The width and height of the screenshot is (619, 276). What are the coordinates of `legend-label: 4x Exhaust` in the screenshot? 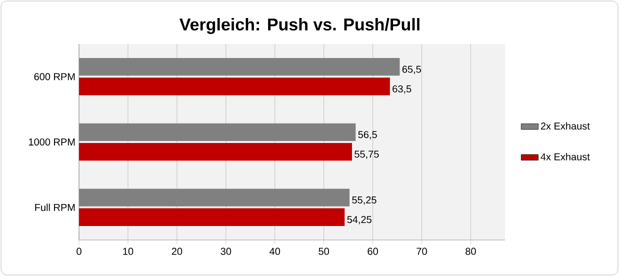 It's located at (565, 156).